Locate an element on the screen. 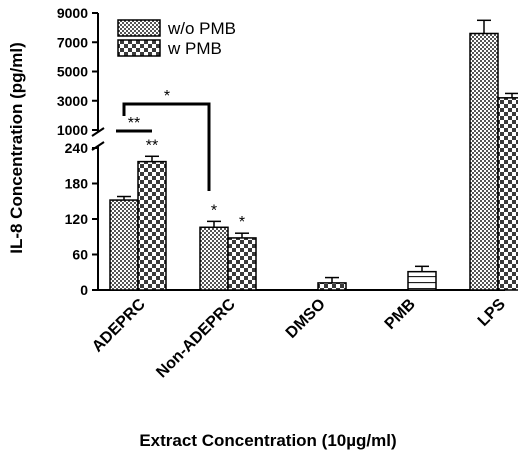 The height and width of the screenshot is (457, 518). comparison-label: * is located at coordinates (167, 96).